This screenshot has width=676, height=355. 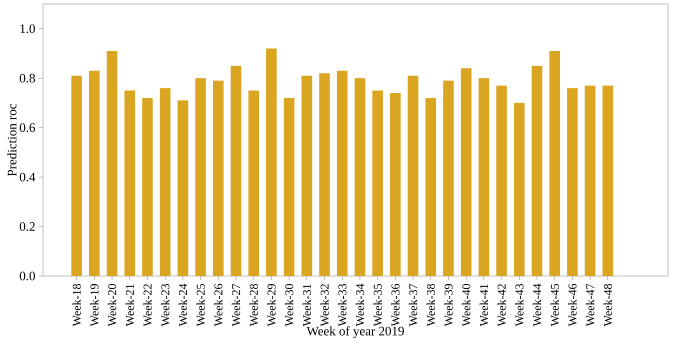 What do you see at coordinates (307, 305) in the screenshot?
I see `x-tick-label: Week-31` at bounding box center [307, 305].